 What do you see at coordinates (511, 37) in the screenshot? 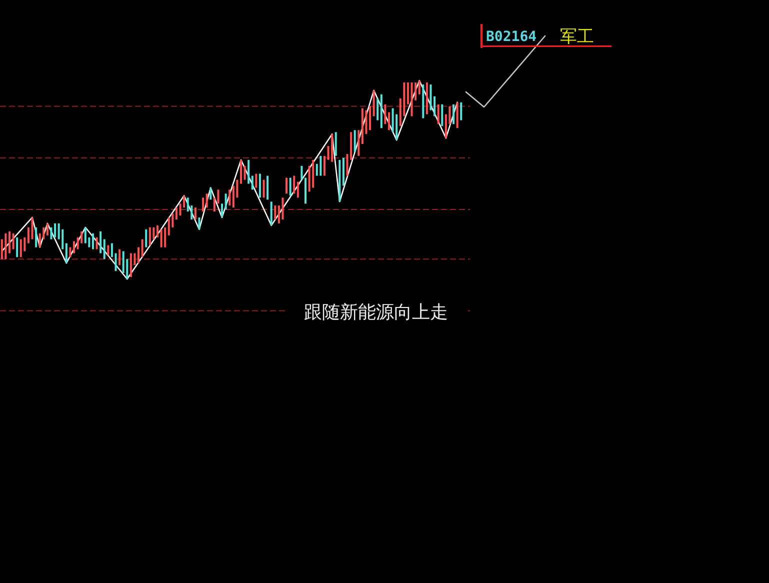
I see `text: B02164` at bounding box center [511, 37].